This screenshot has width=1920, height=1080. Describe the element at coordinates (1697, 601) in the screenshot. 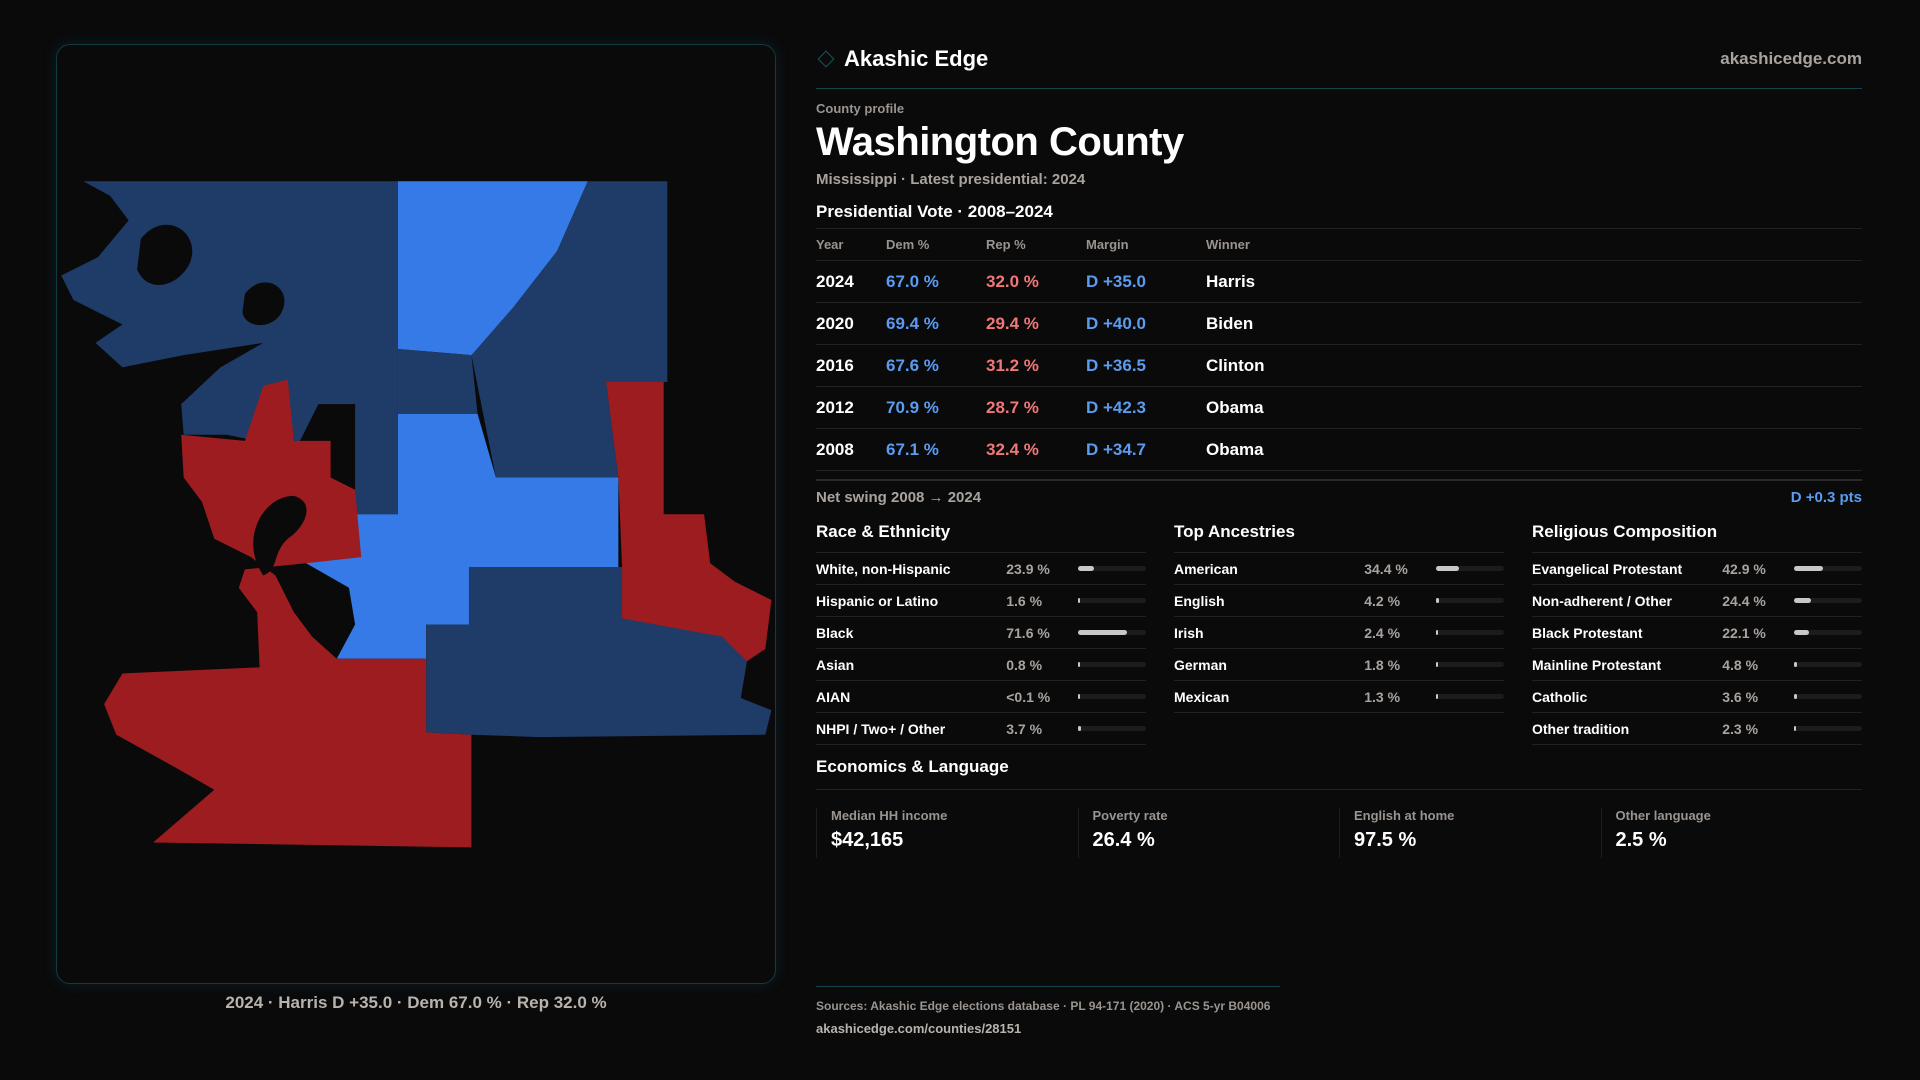

I see `demographic-row: Non-adherent / Other 24.4 %` at that location.